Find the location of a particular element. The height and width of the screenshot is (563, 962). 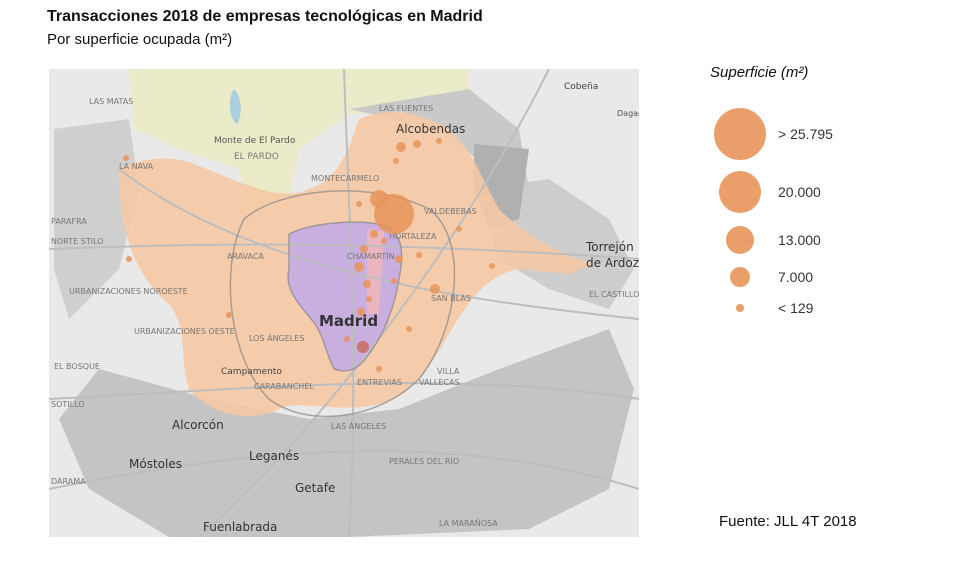

place-alcorcon: Alcorcón is located at coordinates (198, 425).